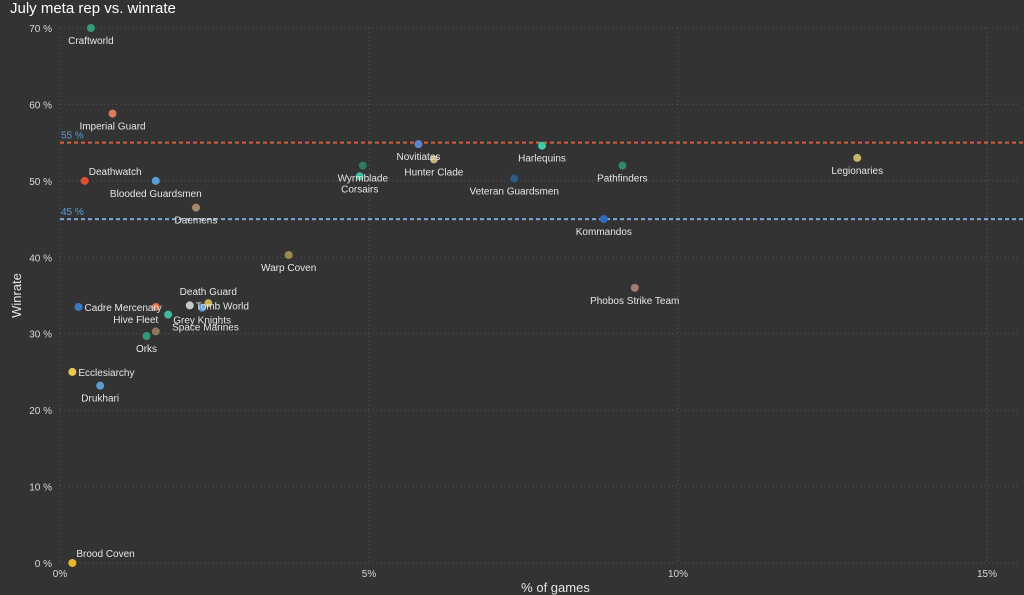  What do you see at coordinates (205, 328) in the screenshot?
I see `point-label: Space Marines` at bounding box center [205, 328].